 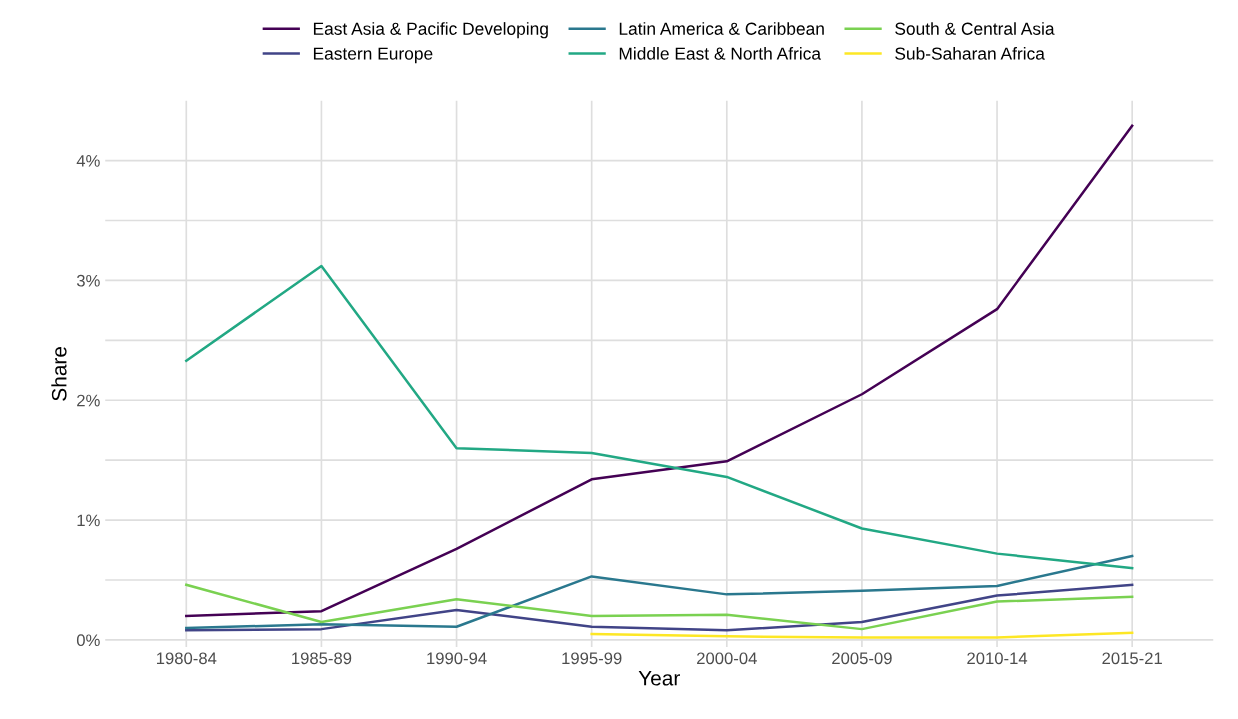 I want to click on legend-label: Middle East & North Africa, so click(x=720, y=53).